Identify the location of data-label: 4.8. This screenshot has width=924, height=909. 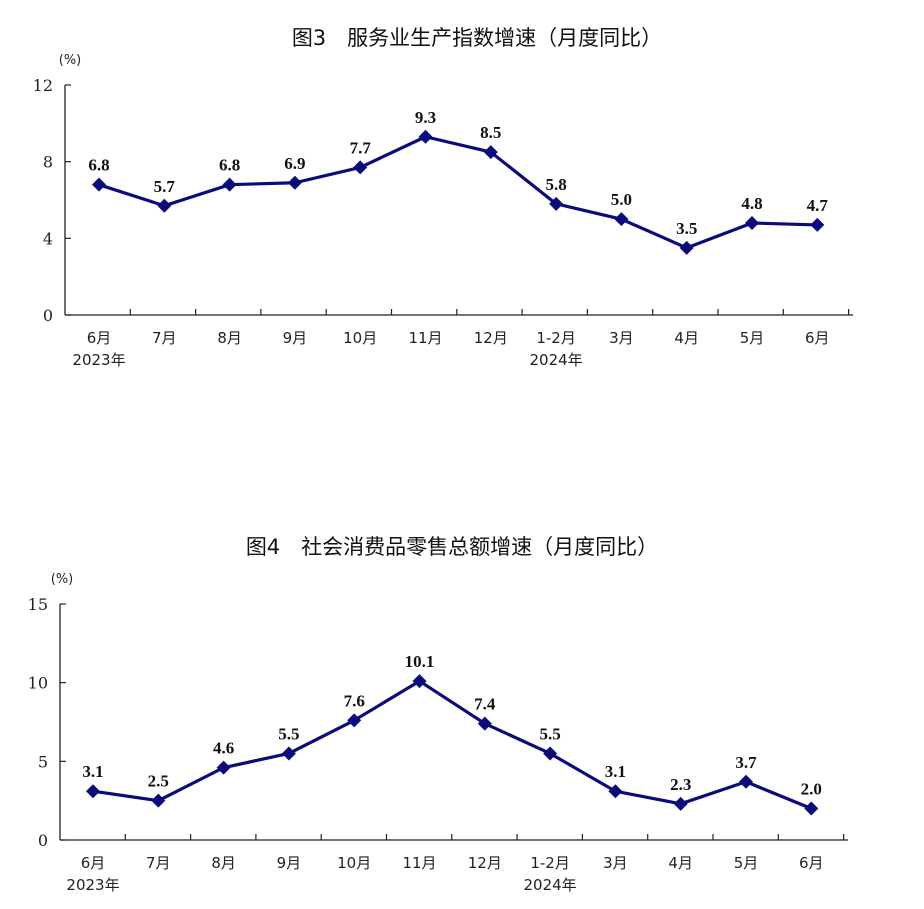
(751, 203).